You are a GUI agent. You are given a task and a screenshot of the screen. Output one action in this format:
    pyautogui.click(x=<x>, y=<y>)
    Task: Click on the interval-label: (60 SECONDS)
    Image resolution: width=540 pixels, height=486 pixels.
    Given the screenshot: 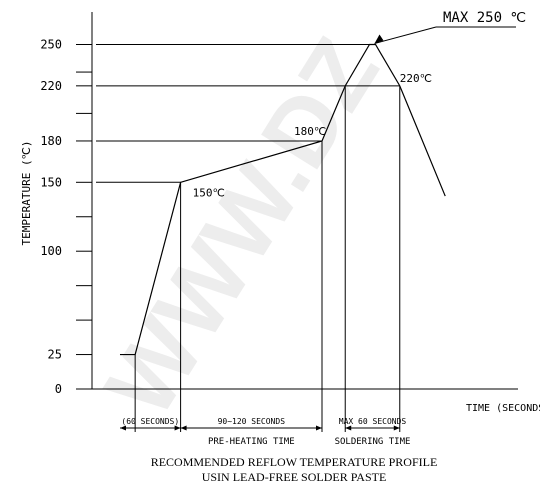 What is the action you would take?
    pyautogui.click(x=150, y=421)
    